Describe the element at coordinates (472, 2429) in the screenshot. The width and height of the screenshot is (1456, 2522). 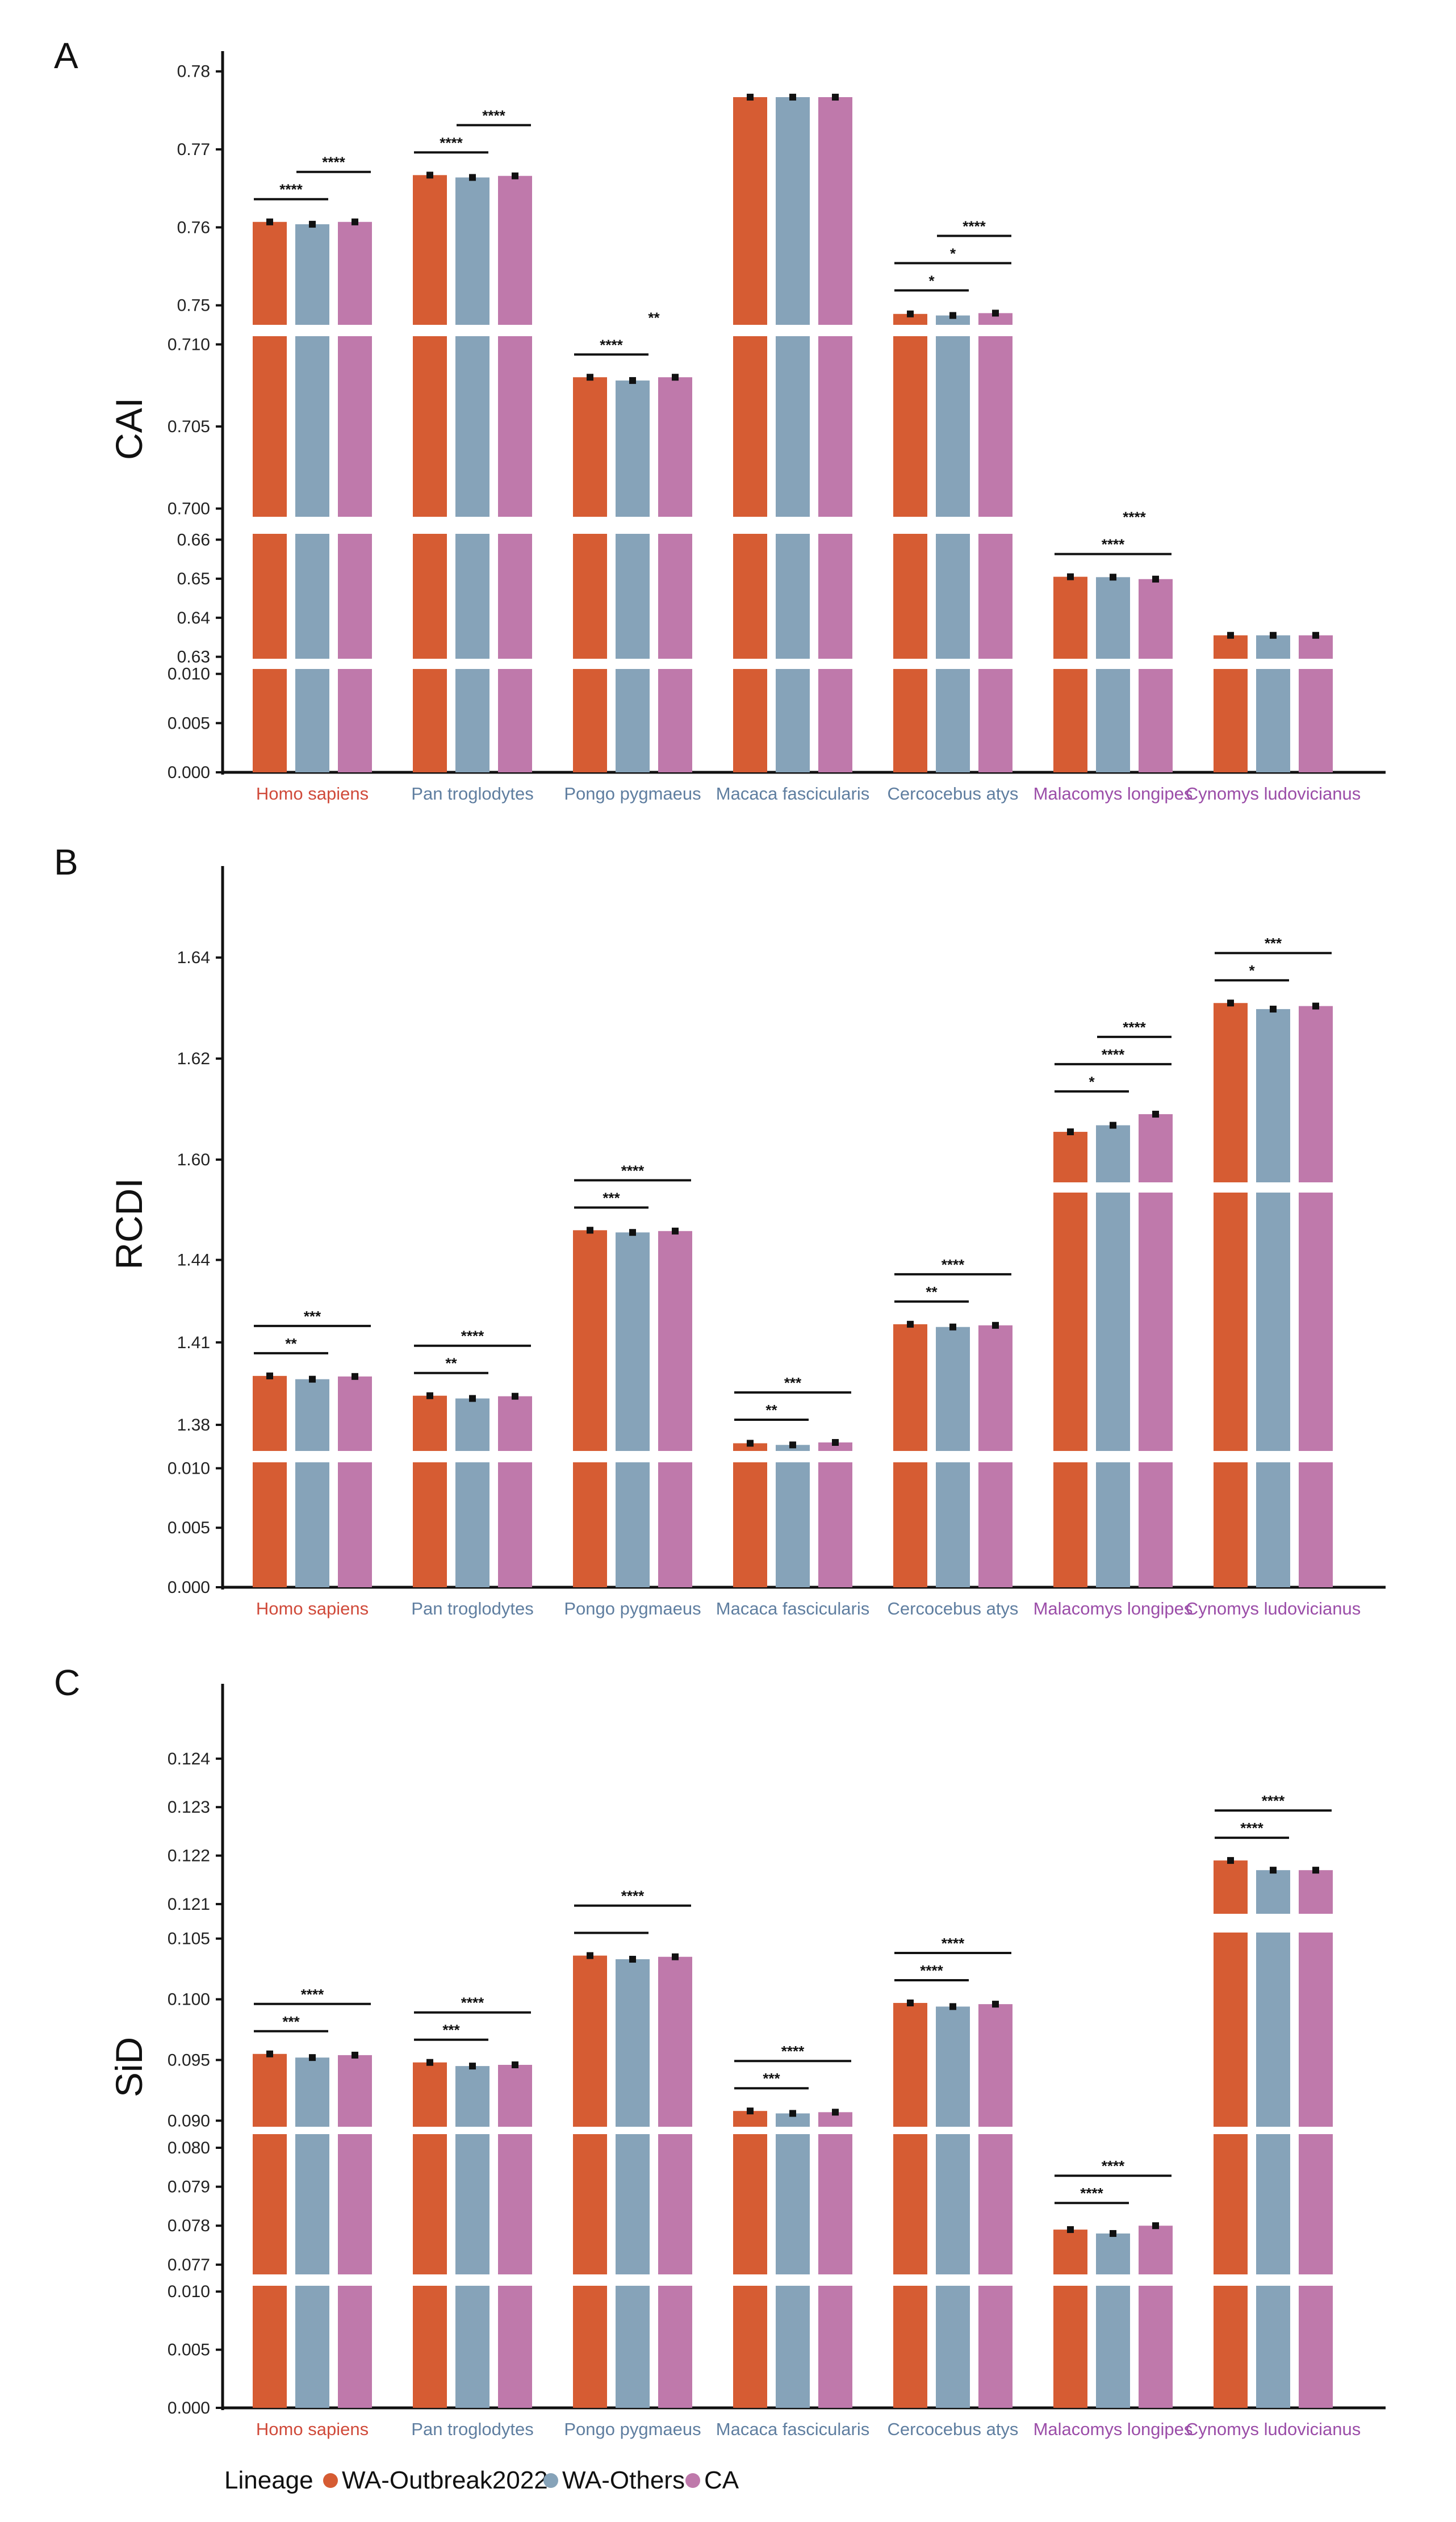
I see `x-tick-label: Pan troglodytes` at that location.